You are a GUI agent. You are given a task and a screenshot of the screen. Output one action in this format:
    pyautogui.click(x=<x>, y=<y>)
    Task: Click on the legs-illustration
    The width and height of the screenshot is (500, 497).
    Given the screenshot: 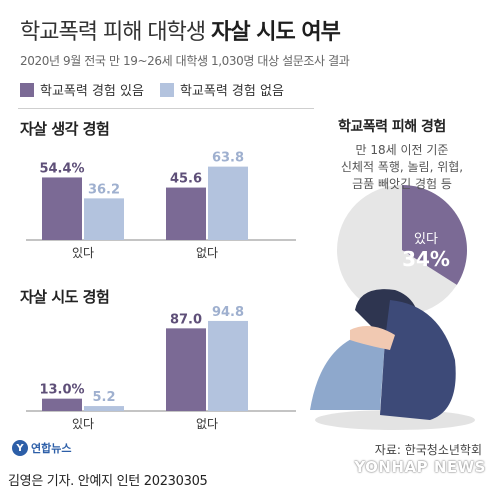 What is the action you would take?
    pyautogui.click(x=347, y=372)
    